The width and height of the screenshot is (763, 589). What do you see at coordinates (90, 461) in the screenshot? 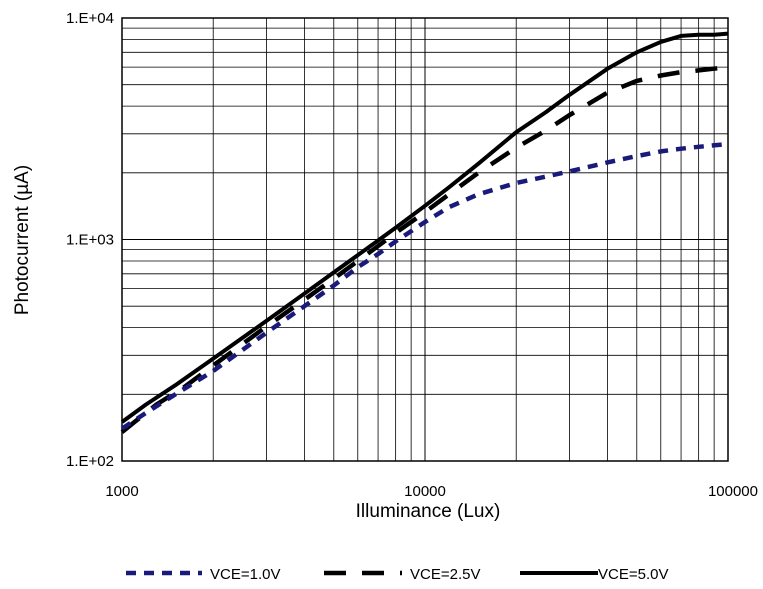
I see `y-tick-label: 1.E+02` at bounding box center [90, 461].